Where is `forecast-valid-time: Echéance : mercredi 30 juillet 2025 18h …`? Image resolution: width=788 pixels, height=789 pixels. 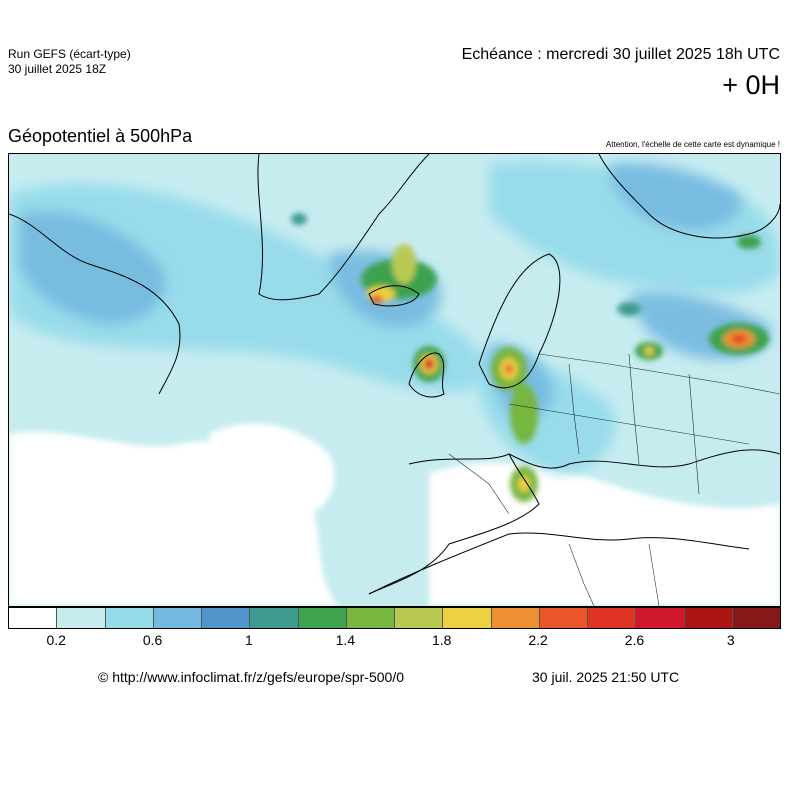 forecast-valid-time: Echéance : mercredi 30 juillet 2025 18h … is located at coordinates (620, 54).